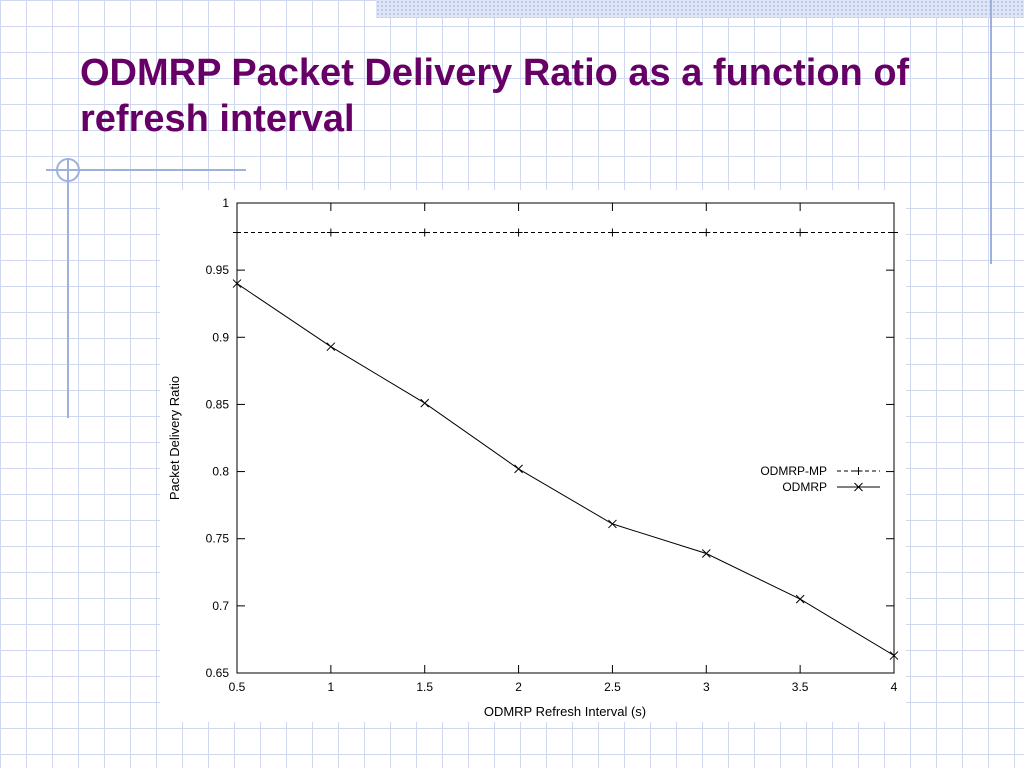 This screenshot has height=768, width=1024. I want to click on x-tick-label: 0.5, so click(237, 687).